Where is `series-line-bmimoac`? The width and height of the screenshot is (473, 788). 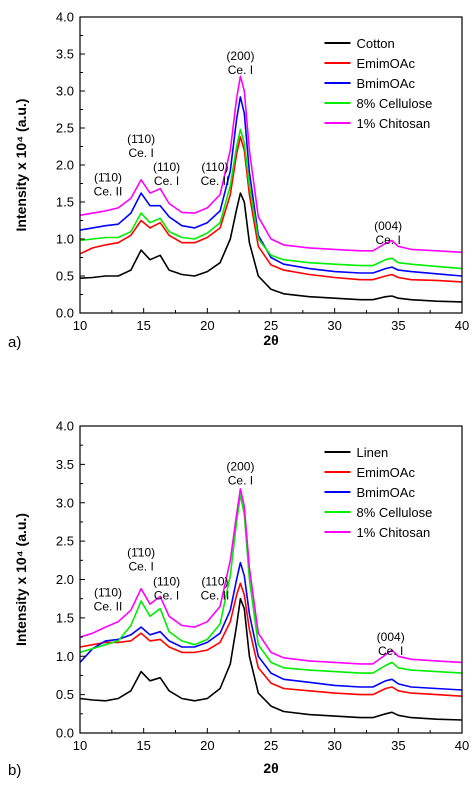
series-line-bmimoac is located at coordinates (271, 626).